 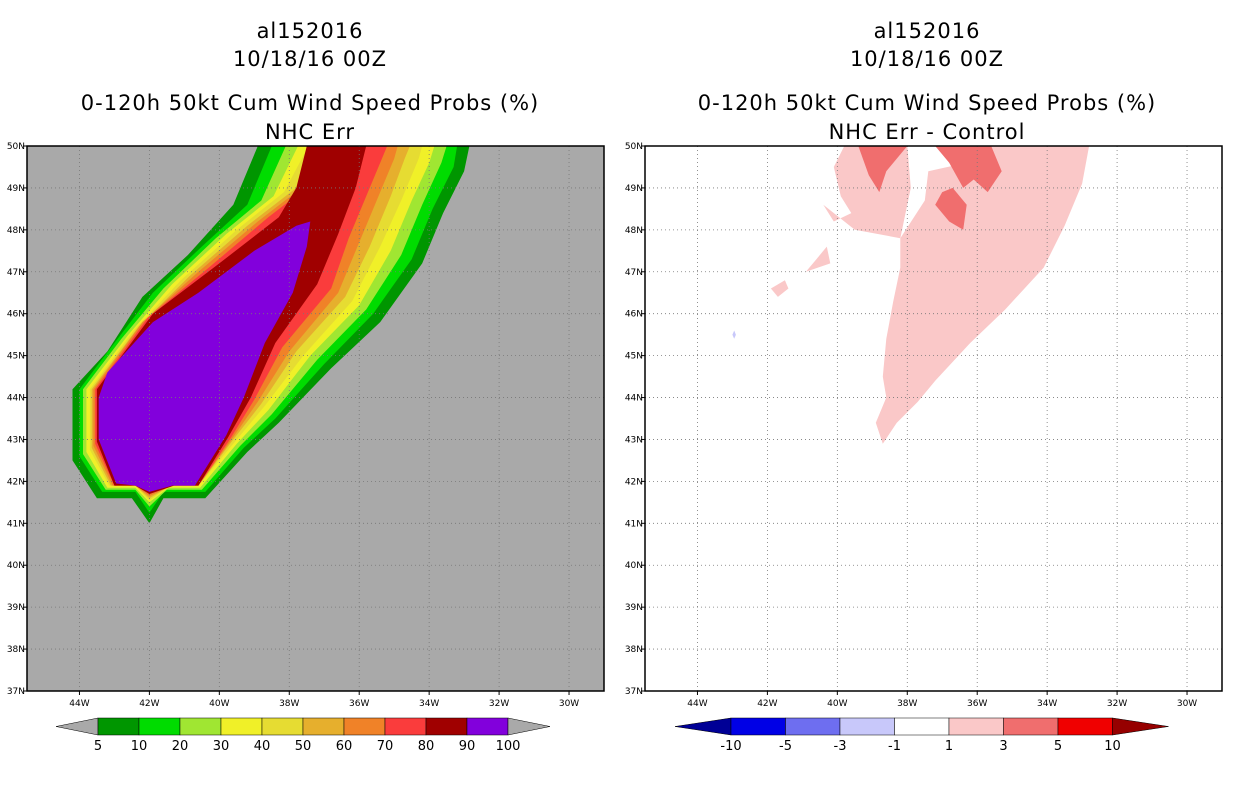 What do you see at coordinates (344, 746) in the screenshot?
I see `left-colorbar-label: 60` at bounding box center [344, 746].